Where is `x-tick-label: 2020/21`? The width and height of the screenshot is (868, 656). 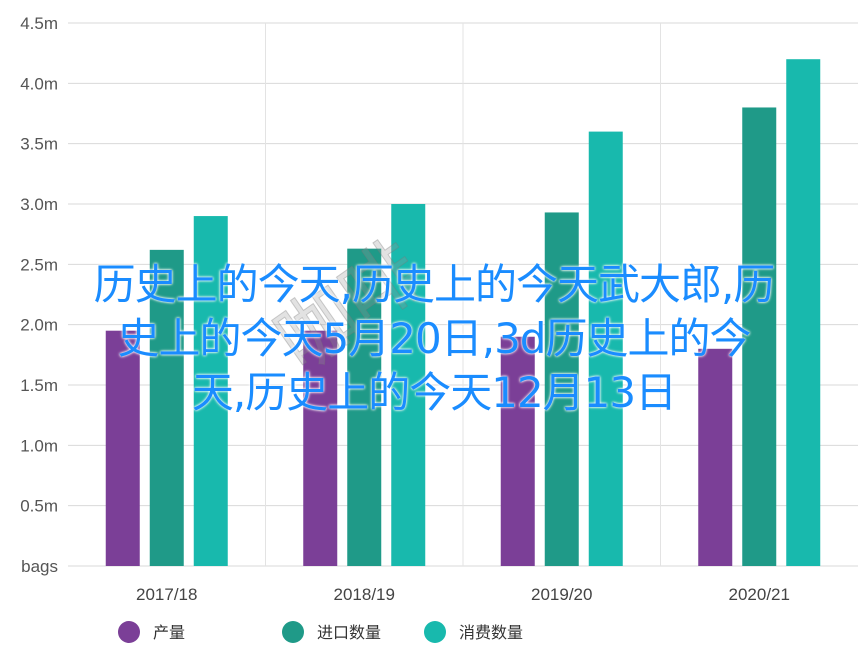 x-tick-label: 2020/21 is located at coordinates (759, 594).